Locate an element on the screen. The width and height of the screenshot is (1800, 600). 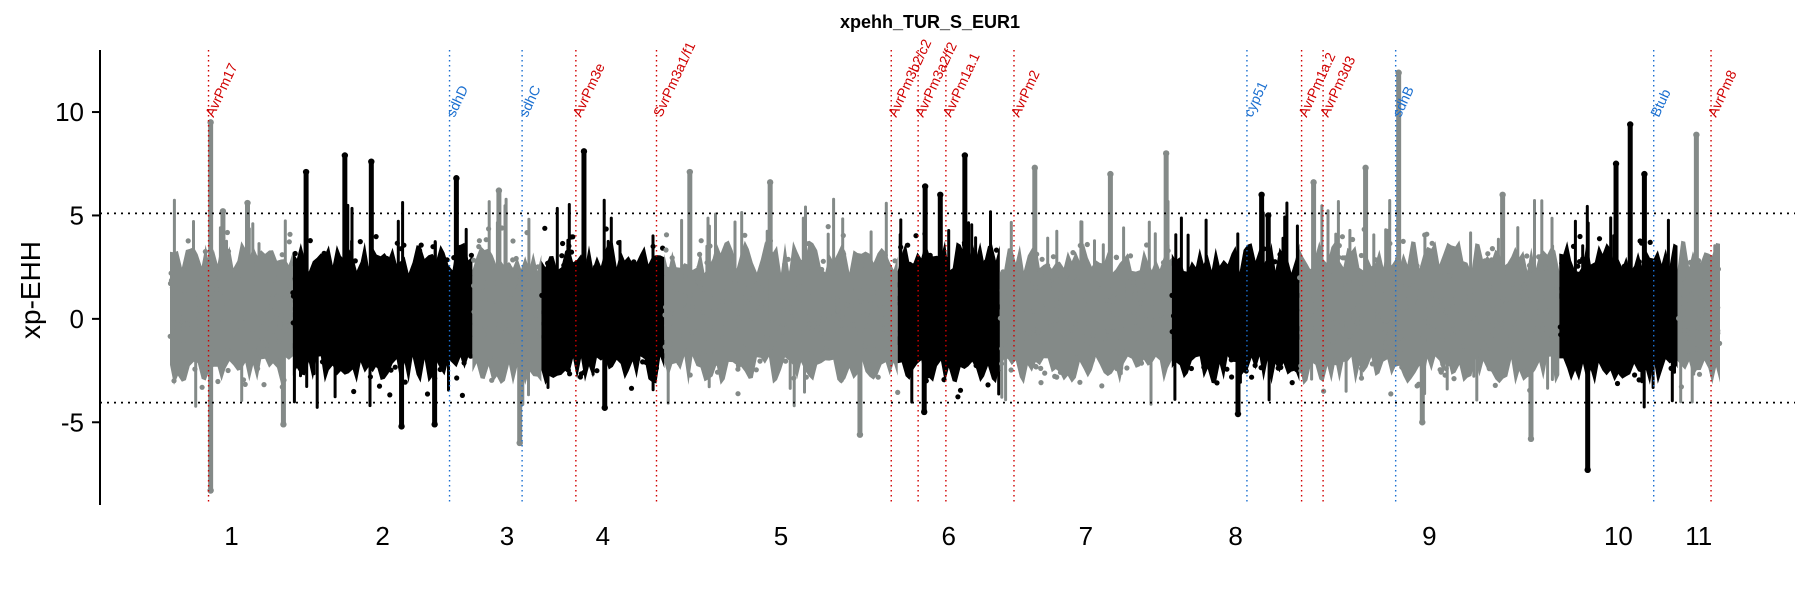
chromosome-8-points is located at coordinates (1235, 301).